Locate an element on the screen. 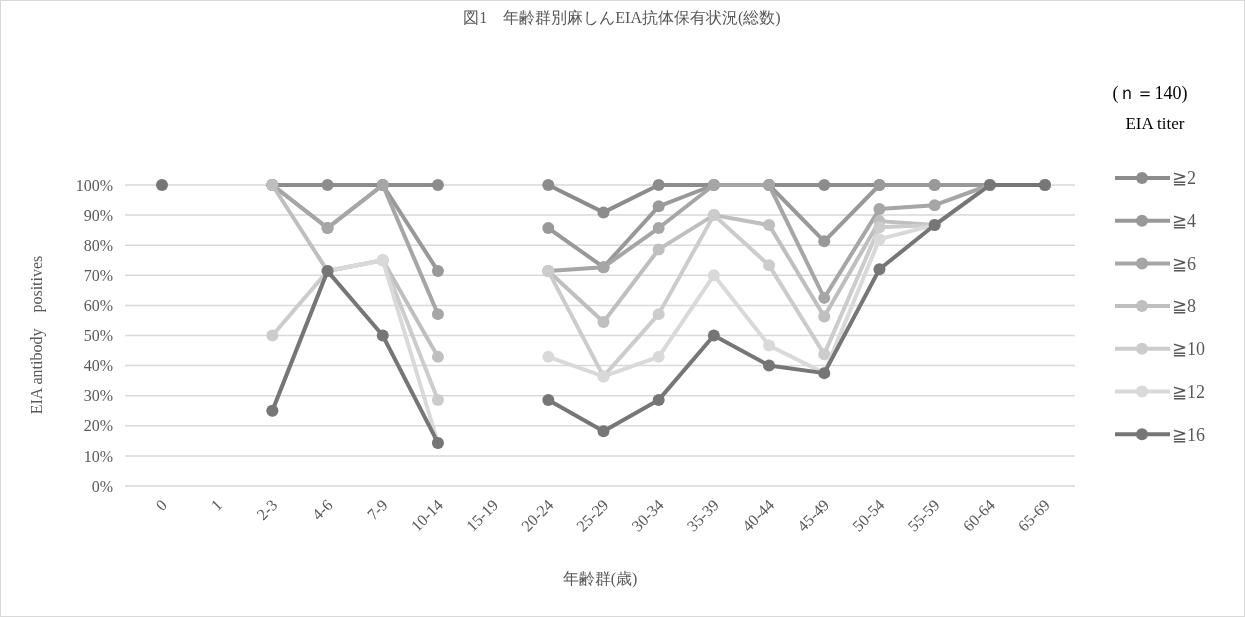 The width and height of the screenshot is (1245, 617). y-tick-label: 60% is located at coordinates (98, 305).